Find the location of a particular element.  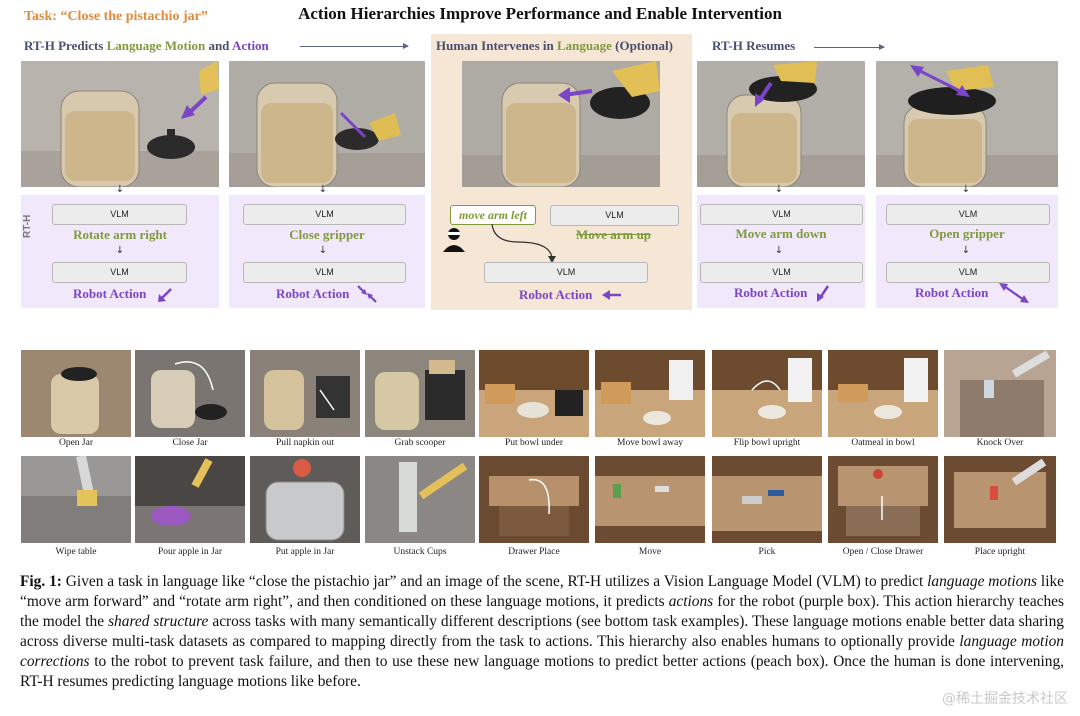

curved-arrow-icon is located at coordinates (523, 243).